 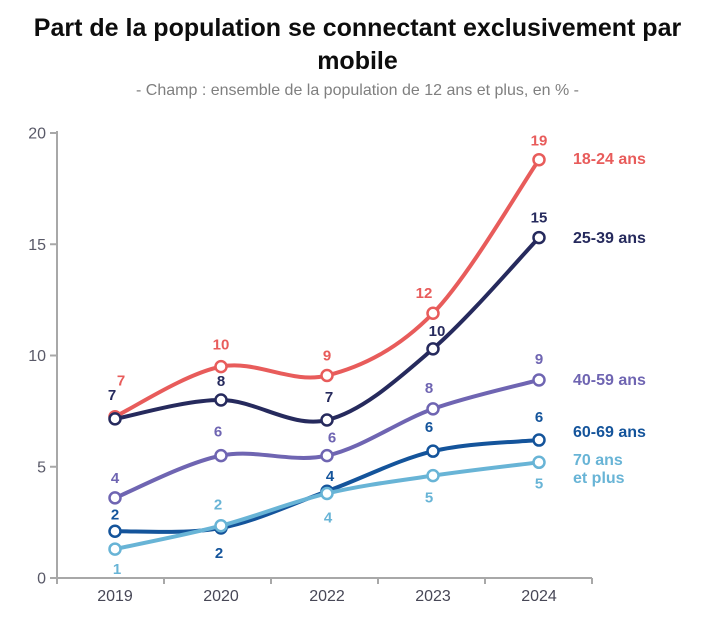 What do you see at coordinates (121, 381) in the screenshot?
I see `point-label-18-24-ans: 7` at bounding box center [121, 381].